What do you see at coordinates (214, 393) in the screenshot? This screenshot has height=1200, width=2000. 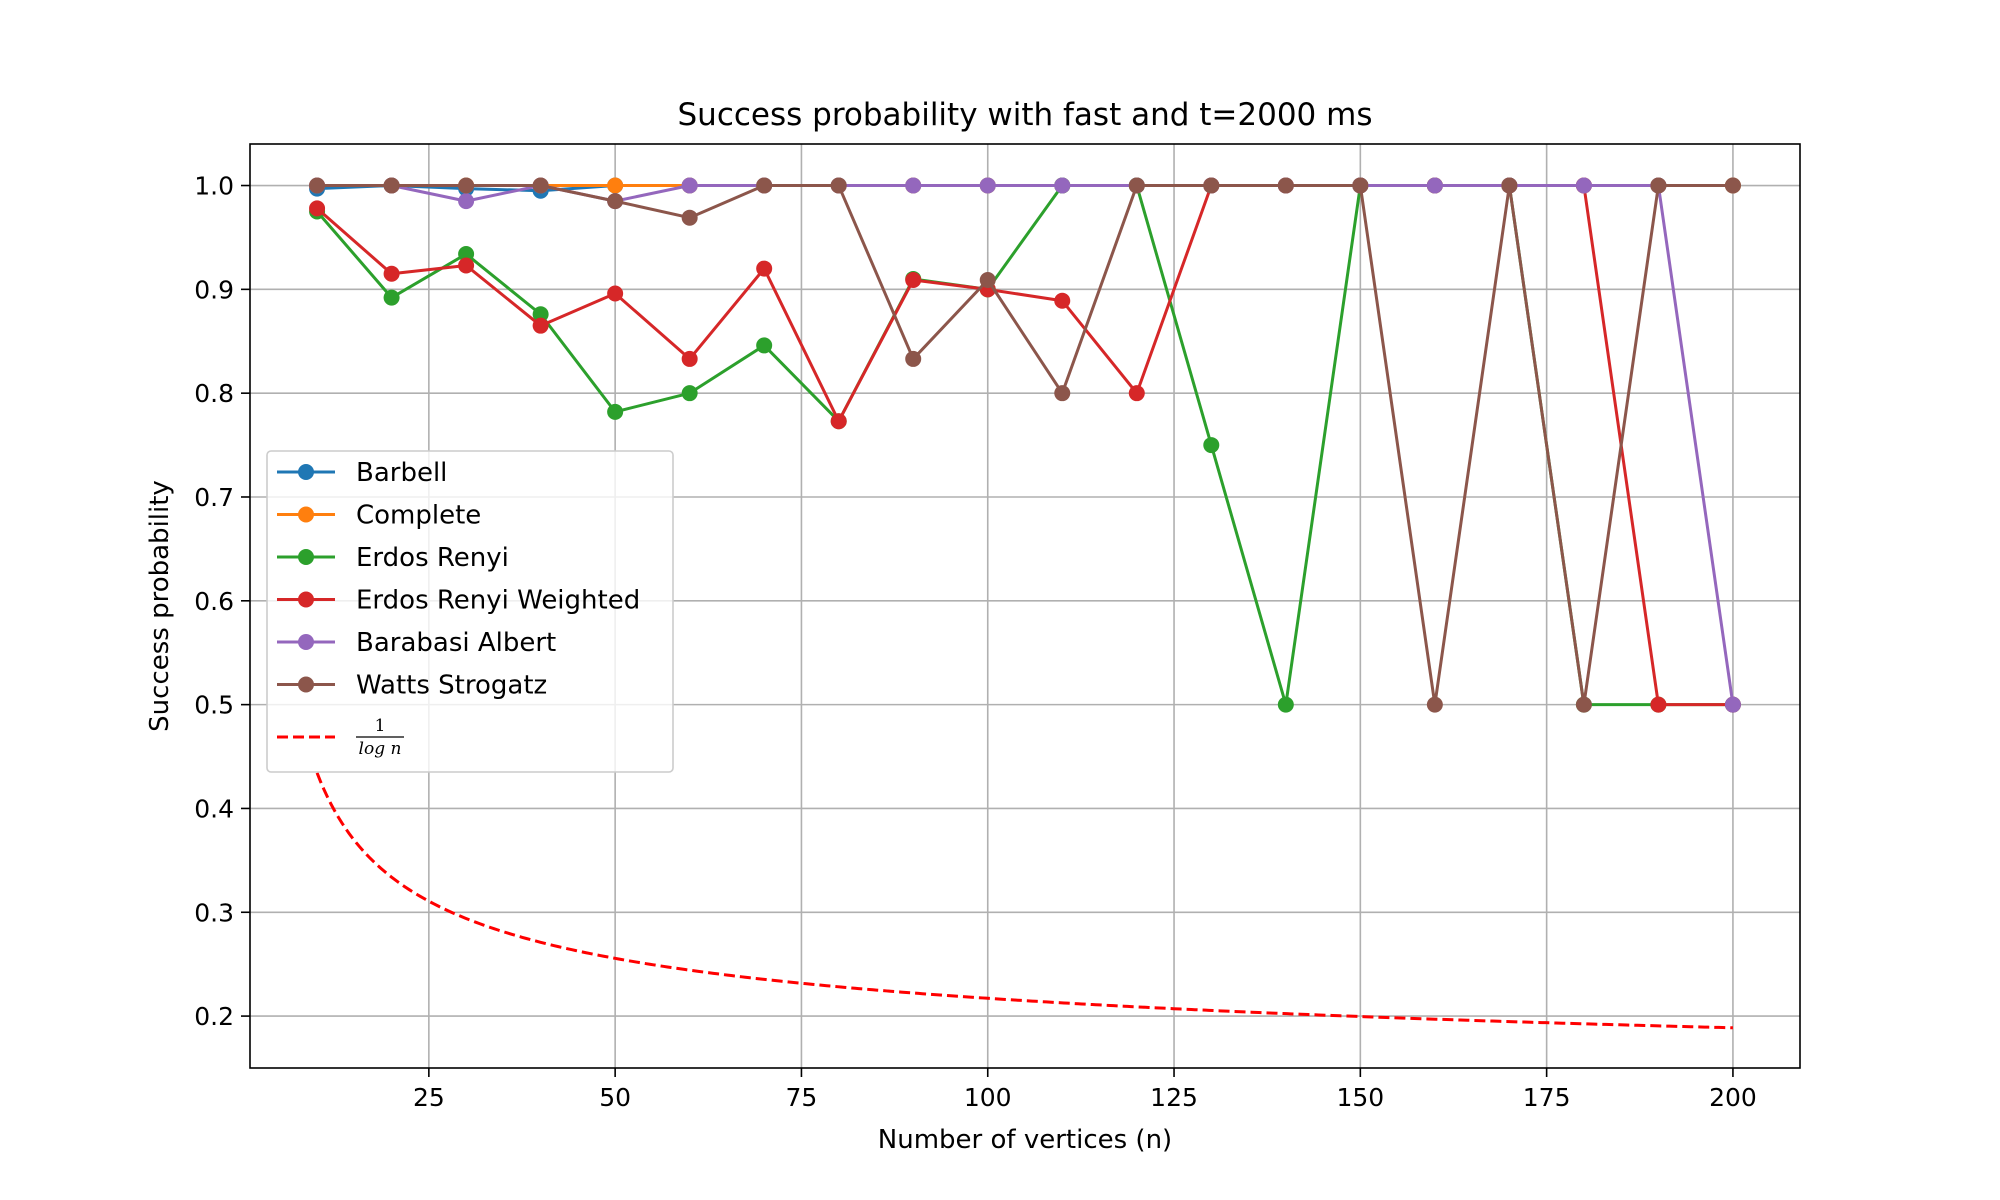 I see `y-tick-label: 0.8` at bounding box center [214, 393].